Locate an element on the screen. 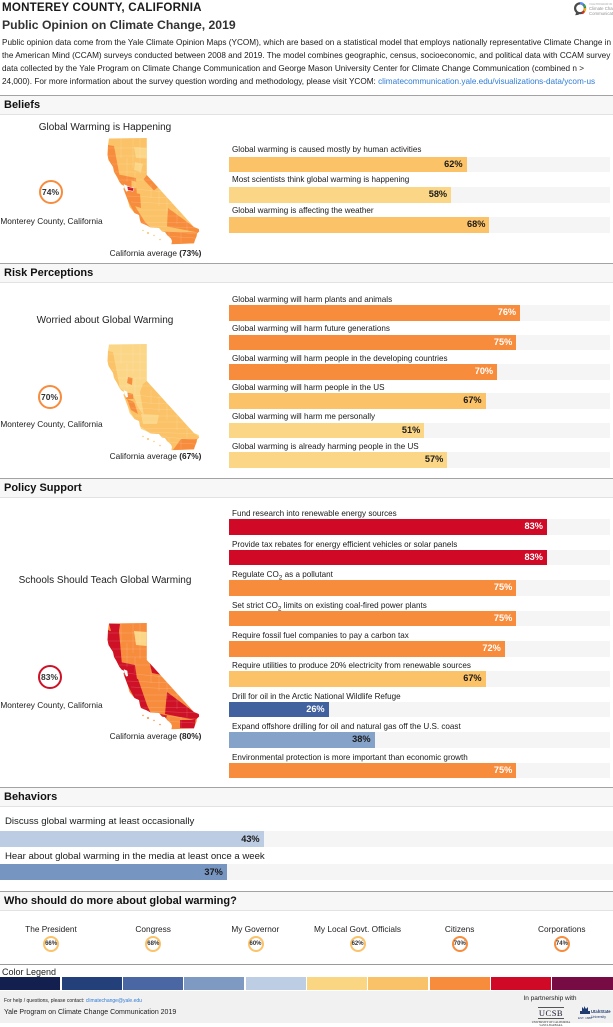 The image size is (613, 1027). svg-text: University is located at coordinates (598, 1017).